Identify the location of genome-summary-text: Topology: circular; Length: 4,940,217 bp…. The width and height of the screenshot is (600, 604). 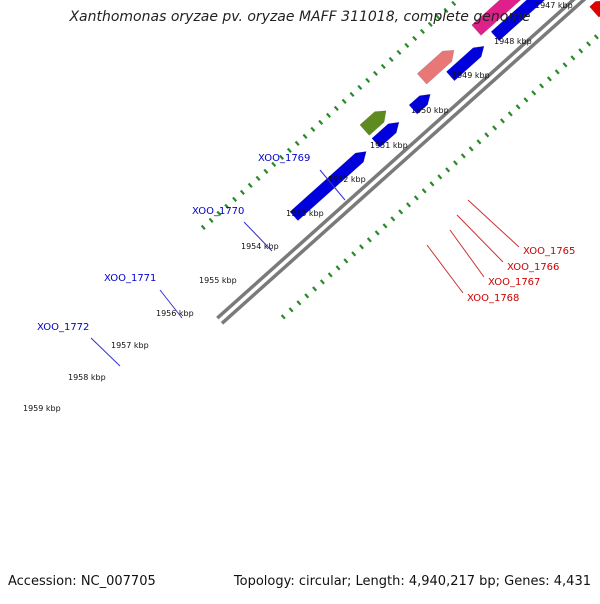
(412, 581).